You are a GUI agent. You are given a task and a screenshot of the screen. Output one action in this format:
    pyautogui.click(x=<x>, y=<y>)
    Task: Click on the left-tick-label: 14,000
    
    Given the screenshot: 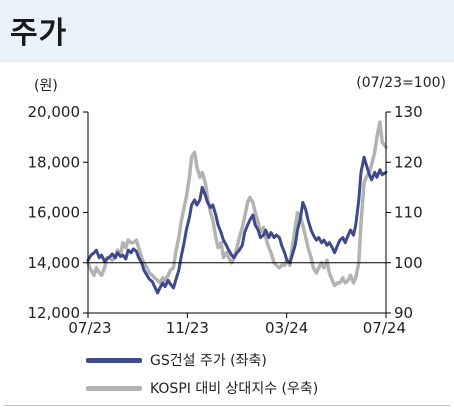 What is the action you would take?
    pyautogui.click(x=54, y=263)
    